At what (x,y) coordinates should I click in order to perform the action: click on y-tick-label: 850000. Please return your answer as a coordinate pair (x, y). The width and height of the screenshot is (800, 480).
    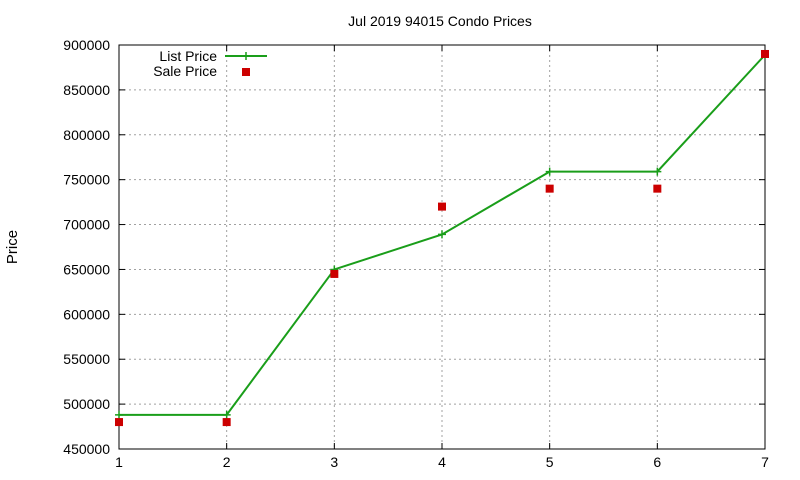
    Looking at the image, I should click on (86, 90).